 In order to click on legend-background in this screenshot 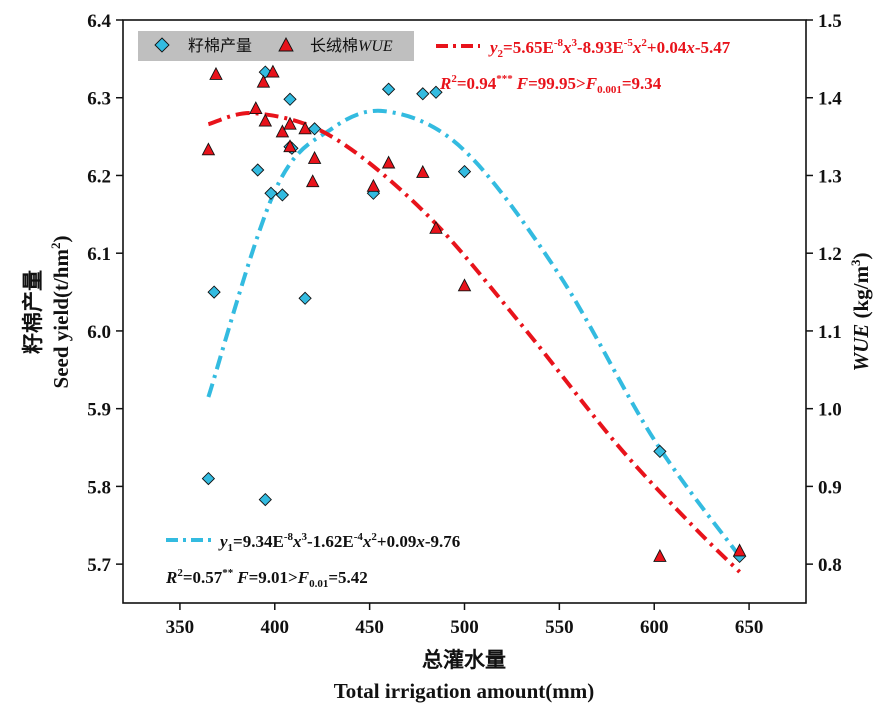, I will do `click(276, 46)`.